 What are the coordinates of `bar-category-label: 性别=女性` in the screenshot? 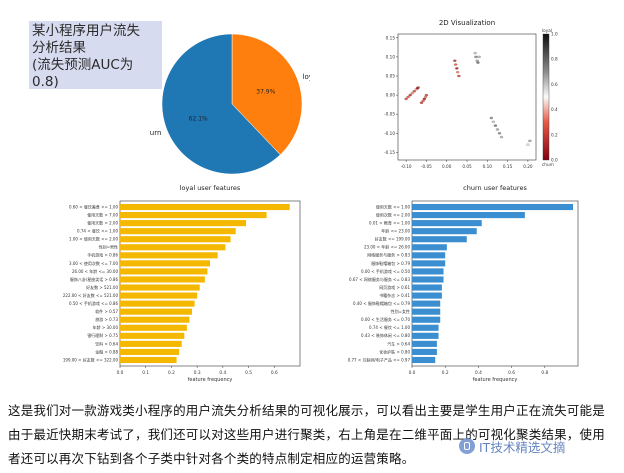 It's located at (400, 311).